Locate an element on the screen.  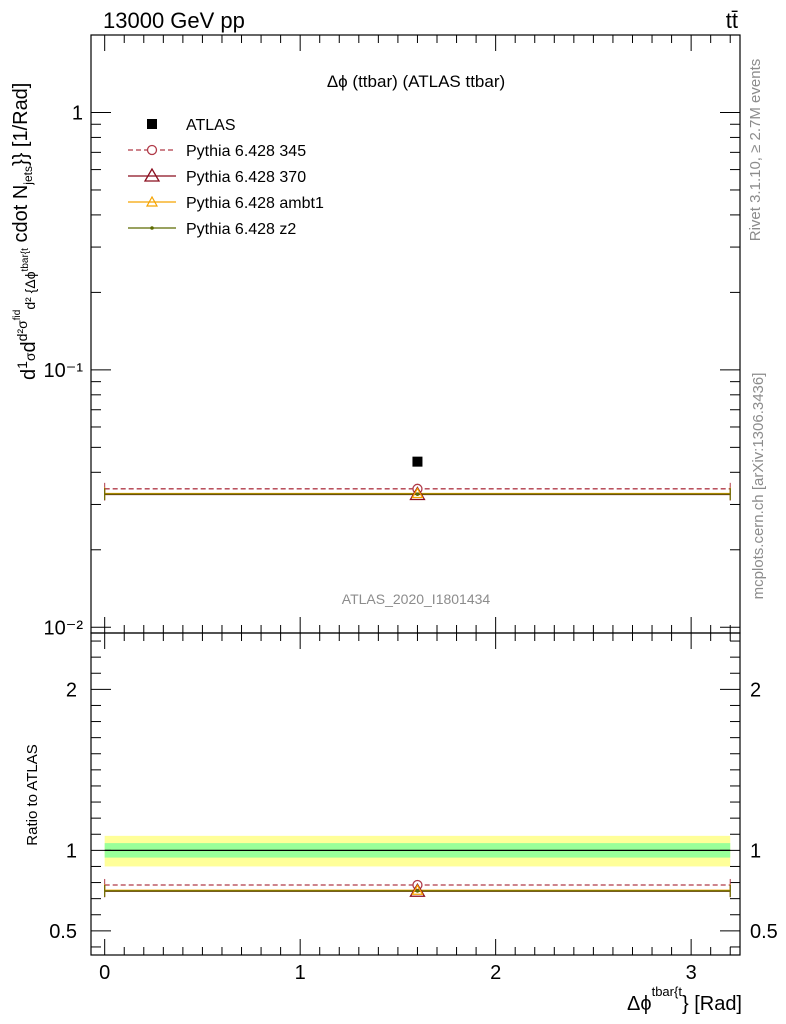
ratio-y-tick-label-right: 1 is located at coordinates (755, 851).